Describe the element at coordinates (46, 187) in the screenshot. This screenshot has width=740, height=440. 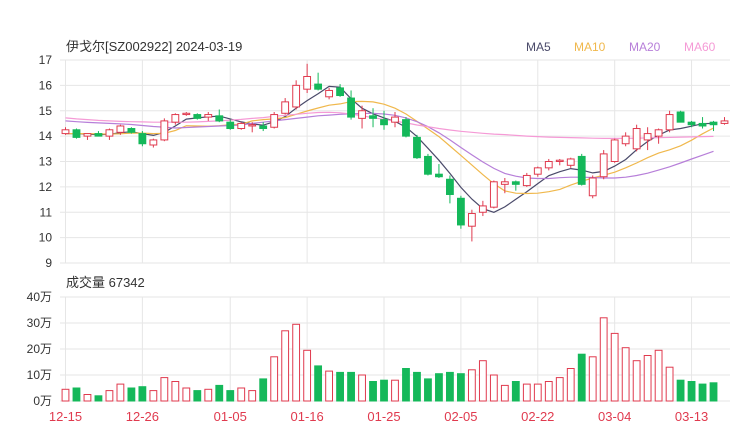
I see `price-tick-label: 12` at that location.